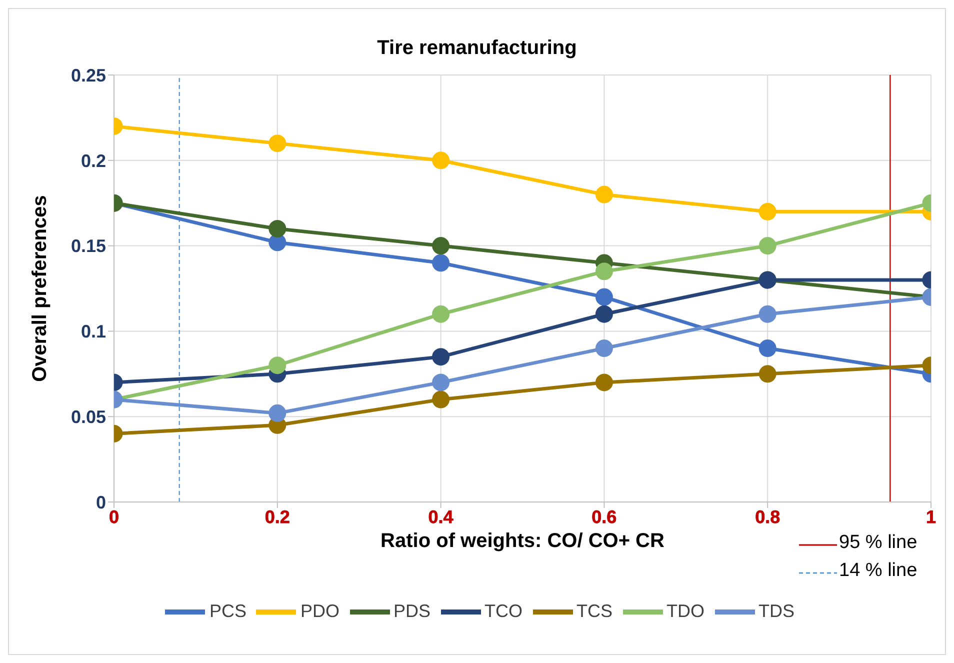 This screenshot has height=663, width=954. I want to click on x-tick-label: 1, so click(931, 516).